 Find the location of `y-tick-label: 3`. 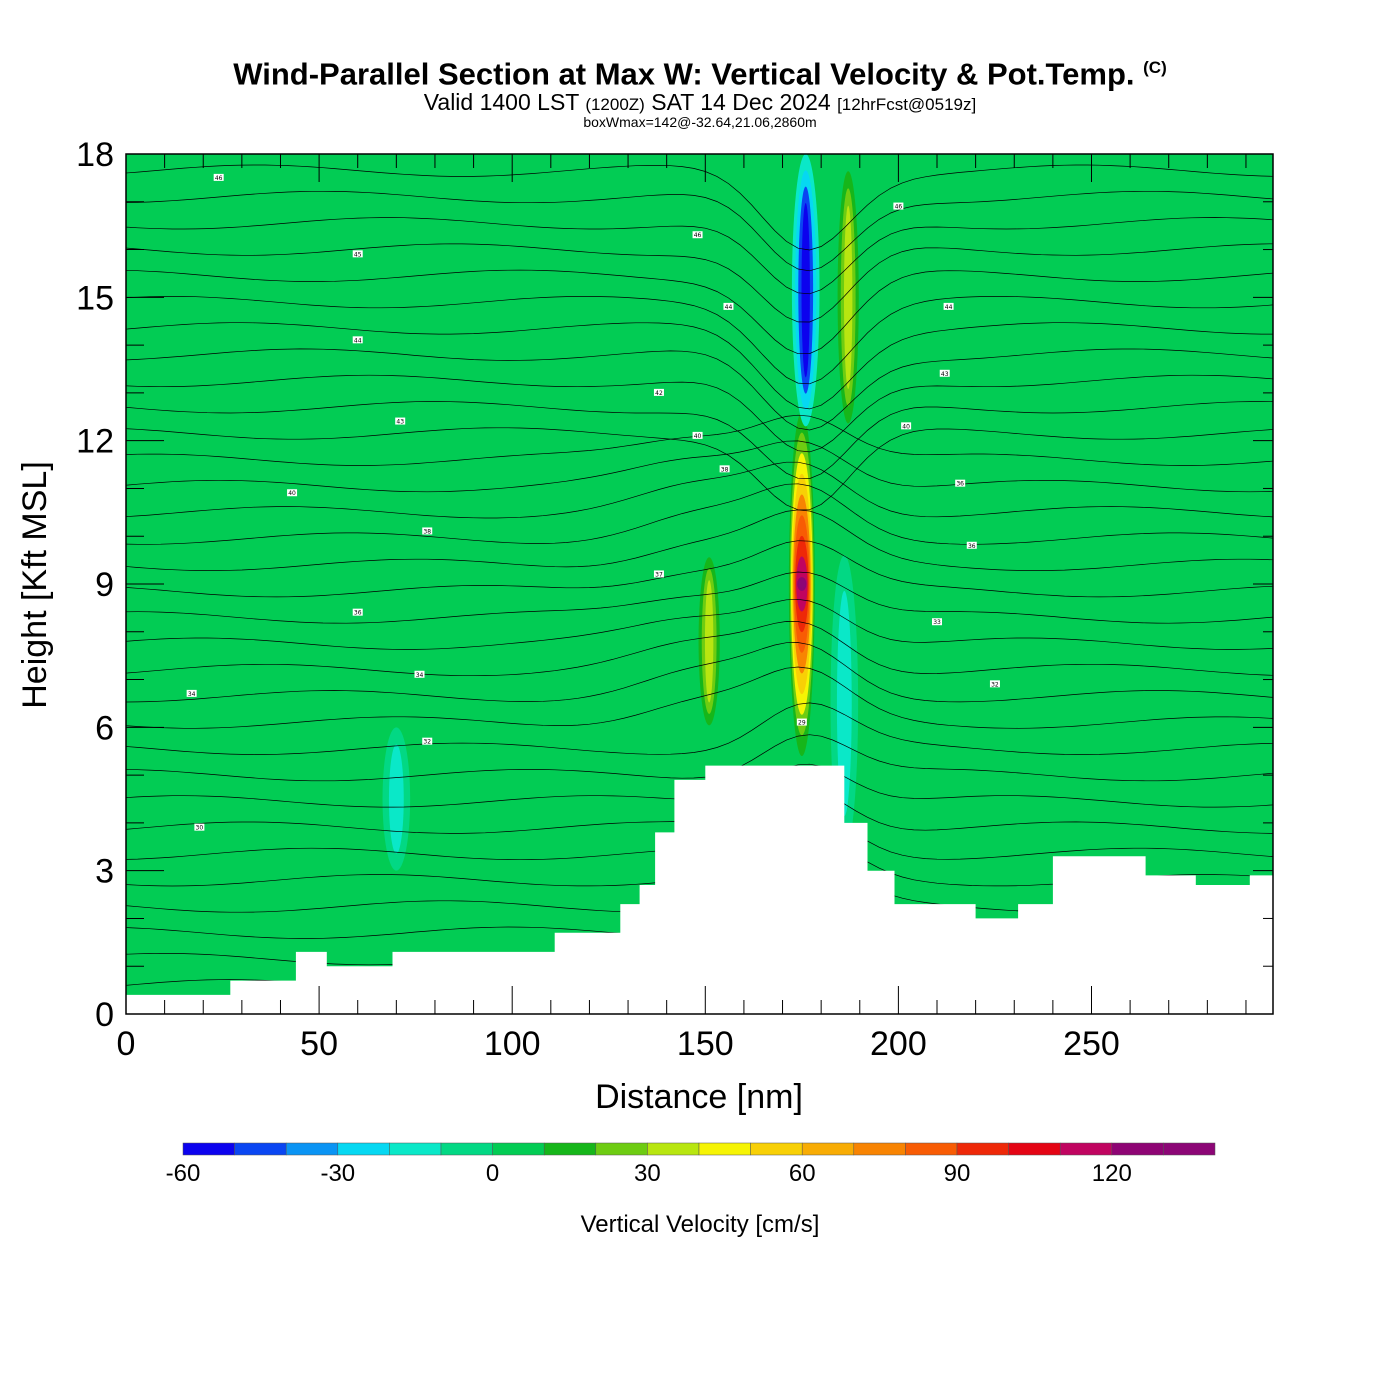

y-tick-label: 3 is located at coordinates (104, 872).